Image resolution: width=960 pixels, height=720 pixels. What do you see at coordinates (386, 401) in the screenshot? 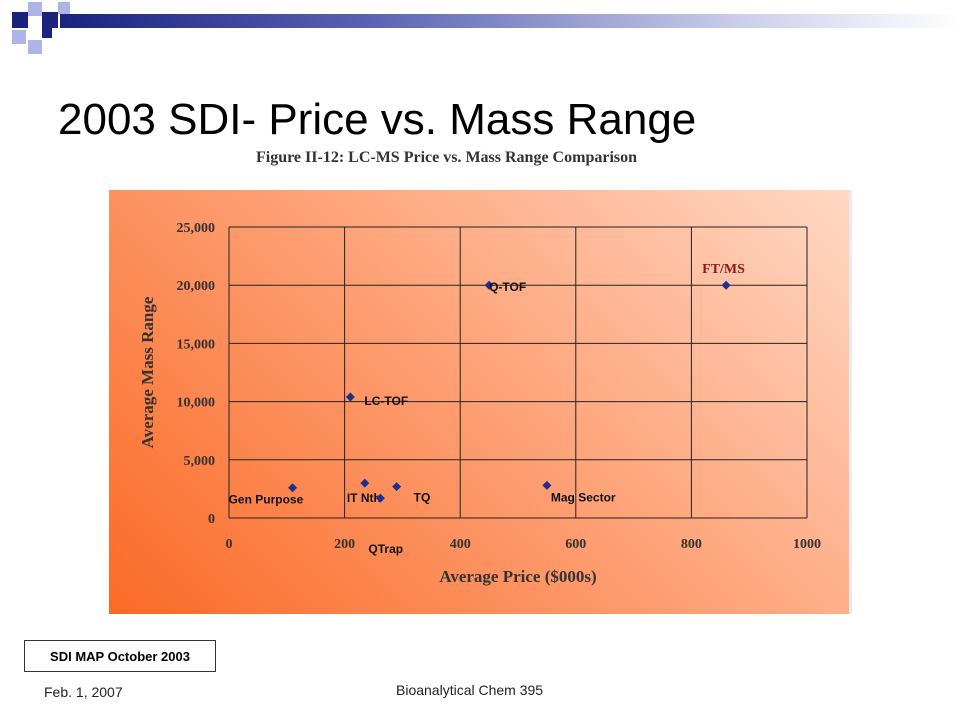
I see `data-label: LC-TOF` at bounding box center [386, 401].